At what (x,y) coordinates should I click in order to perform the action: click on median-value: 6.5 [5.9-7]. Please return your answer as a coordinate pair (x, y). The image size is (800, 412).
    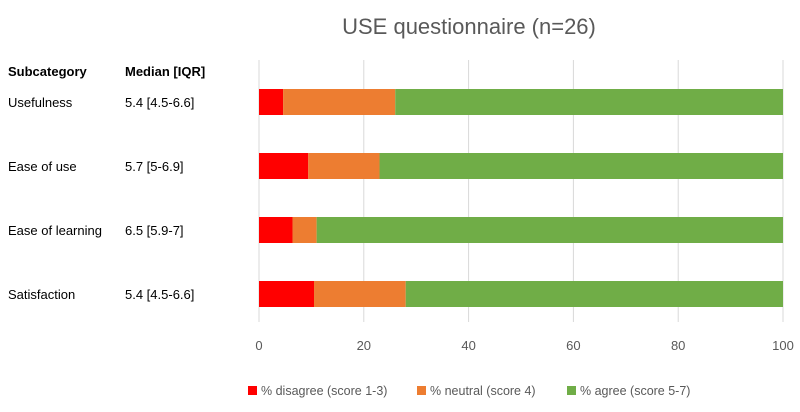
    Looking at the image, I should click on (154, 230).